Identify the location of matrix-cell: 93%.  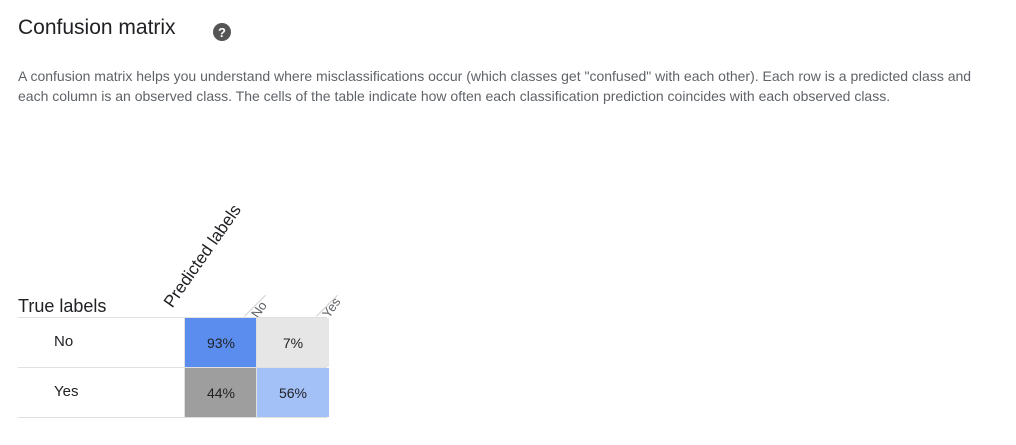
(220, 342).